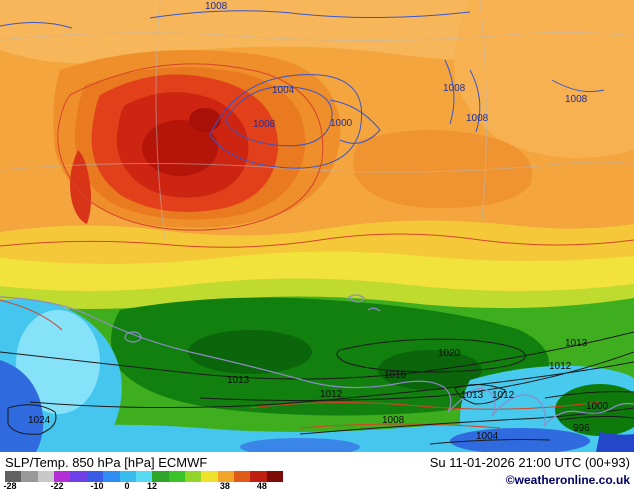  Describe the element at coordinates (143, 485) in the screenshot. I see `temp-scale-ticks: -28 -22 -10 0 12 38 48` at that location.